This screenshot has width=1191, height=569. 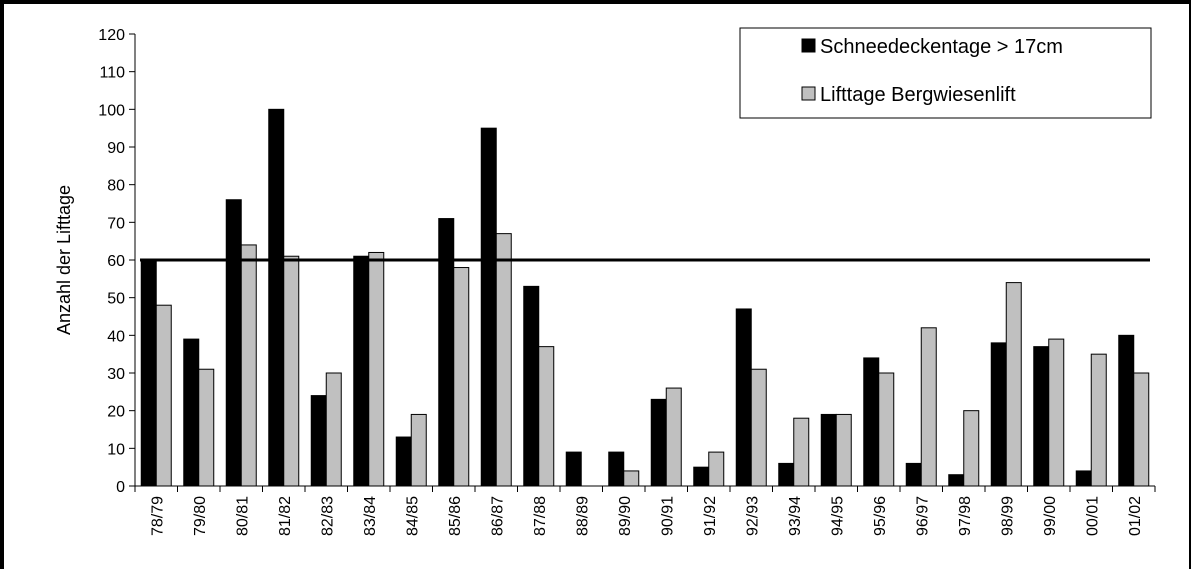 What do you see at coordinates (667, 516) in the screenshot?
I see `x-tick-label: 90/91` at bounding box center [667, 516].